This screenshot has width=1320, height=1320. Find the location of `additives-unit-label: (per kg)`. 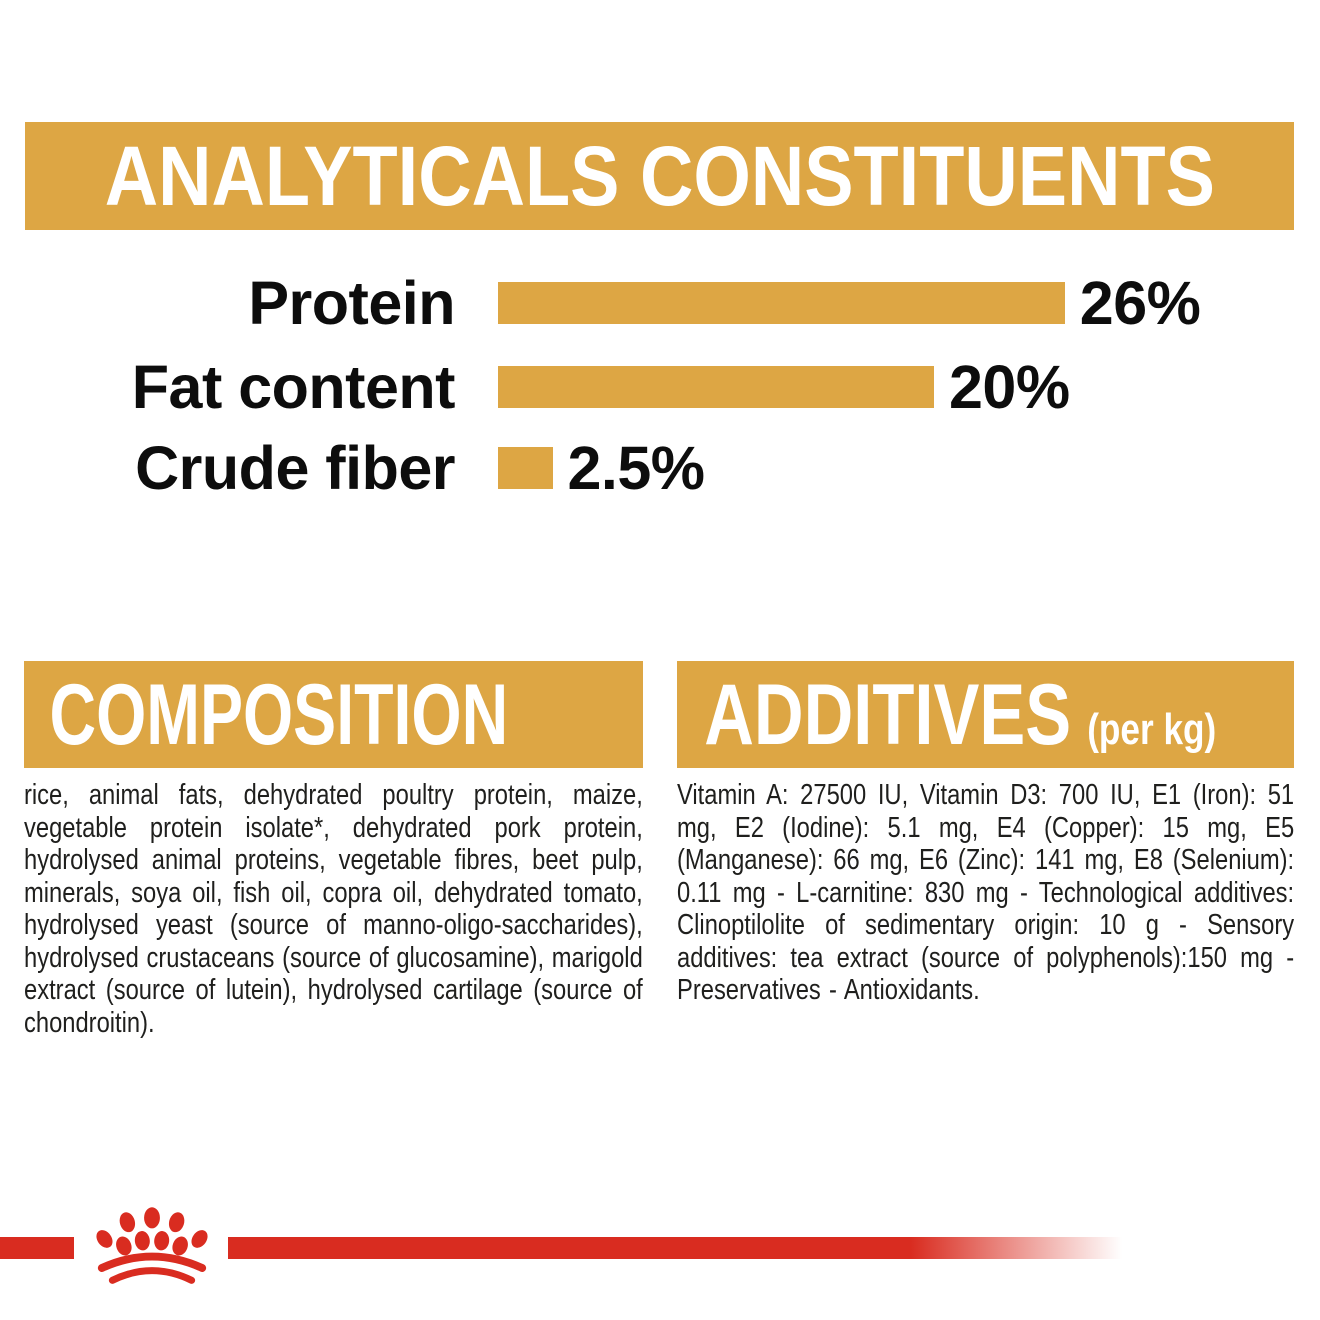

additives-unit-label: (per kg) is located at coordinates (1152, 729).